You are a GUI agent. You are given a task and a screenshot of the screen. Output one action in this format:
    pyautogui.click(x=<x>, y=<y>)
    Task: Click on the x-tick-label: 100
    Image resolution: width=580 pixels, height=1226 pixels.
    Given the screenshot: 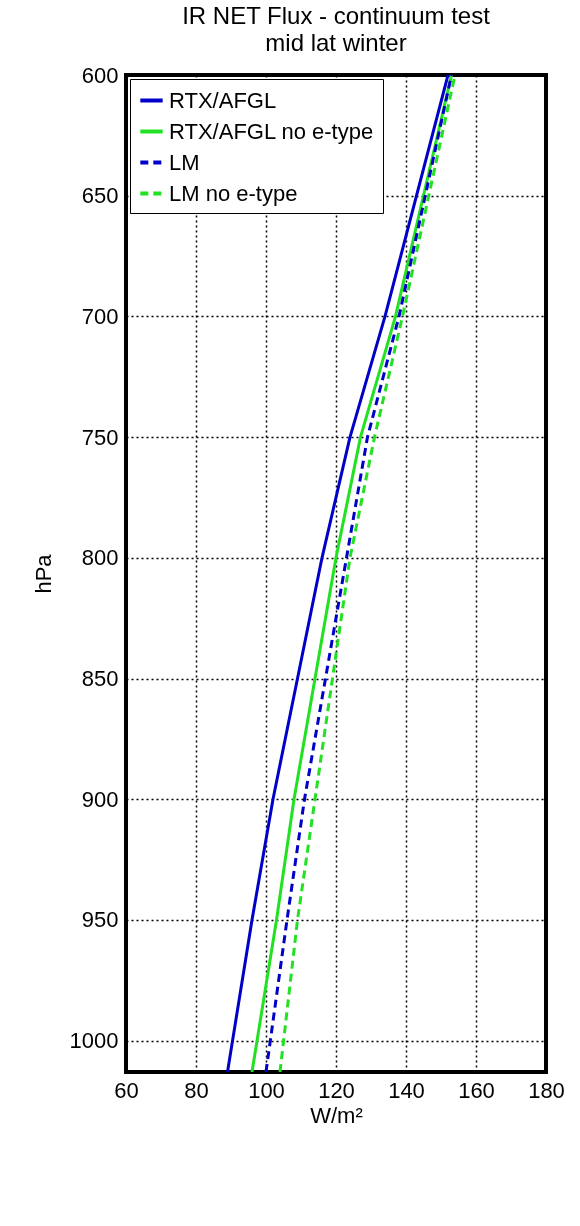 What is the action you would take?
    pyautogui.click(x=266, y=1090)
    